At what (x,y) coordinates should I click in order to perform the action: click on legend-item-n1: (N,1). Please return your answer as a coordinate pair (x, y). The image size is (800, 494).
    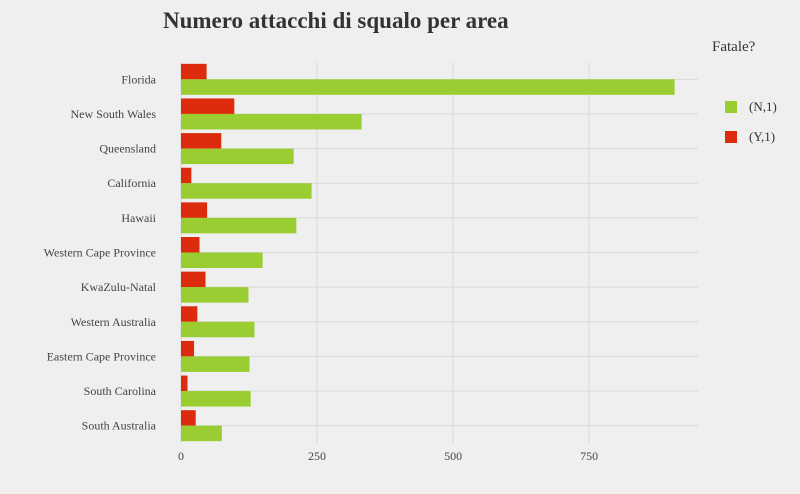
    Looking at the image, I should click on (751, 107).